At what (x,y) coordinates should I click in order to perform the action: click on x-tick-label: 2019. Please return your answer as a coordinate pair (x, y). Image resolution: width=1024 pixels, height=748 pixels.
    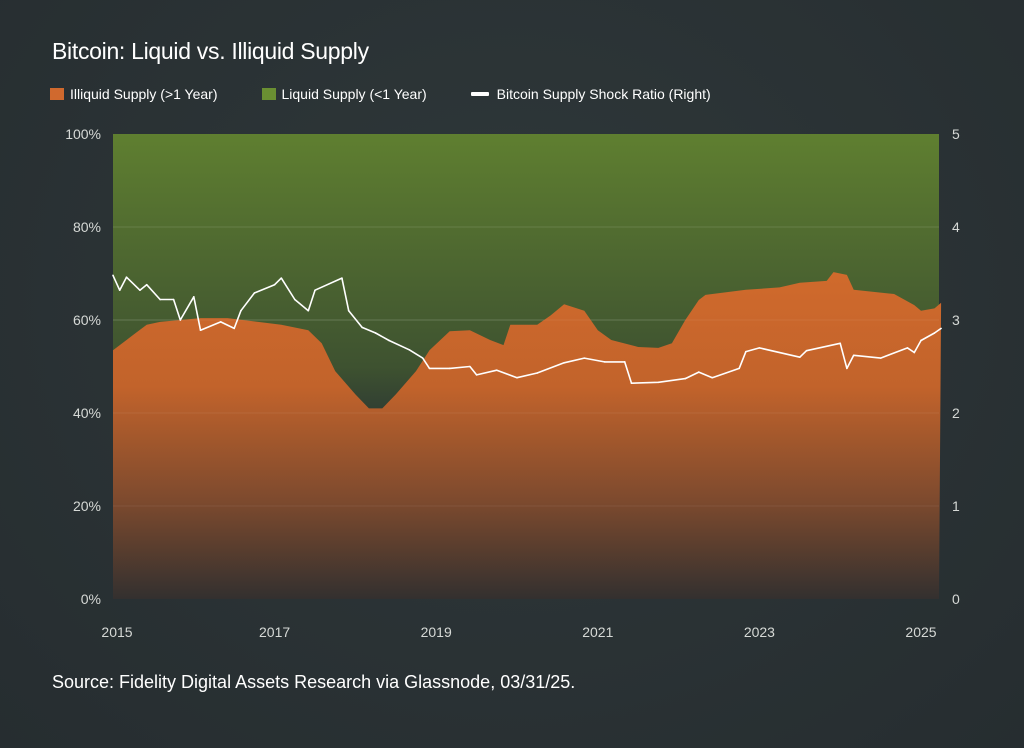
    Looking at the image, I should click on (436, 632).